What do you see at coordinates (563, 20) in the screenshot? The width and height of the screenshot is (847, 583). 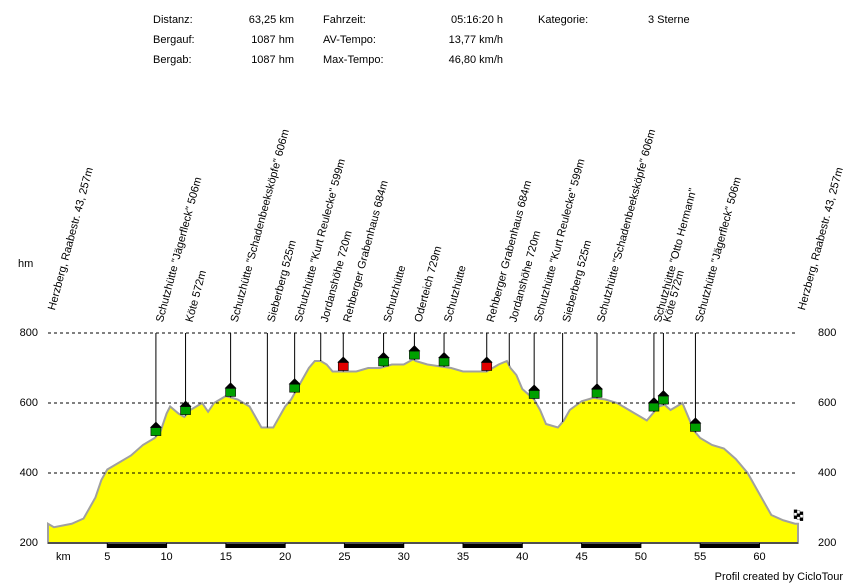 I see `stat-label: Kategorie:` at bounding box center [563, 20].